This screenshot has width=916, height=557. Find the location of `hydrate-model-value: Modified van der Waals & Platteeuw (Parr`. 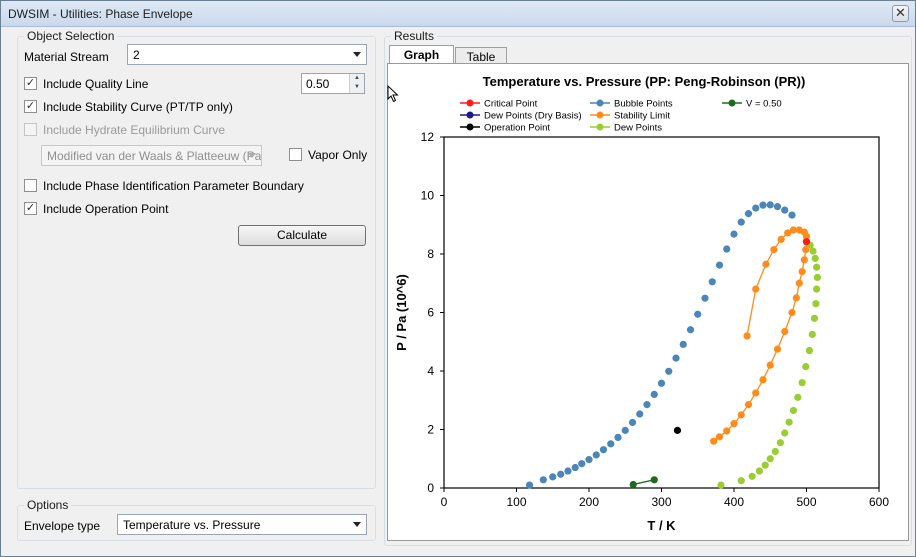

hydrate-model-value: Modified van der Waals & Platteeuw (Parr is located at coordinates (154, 156).